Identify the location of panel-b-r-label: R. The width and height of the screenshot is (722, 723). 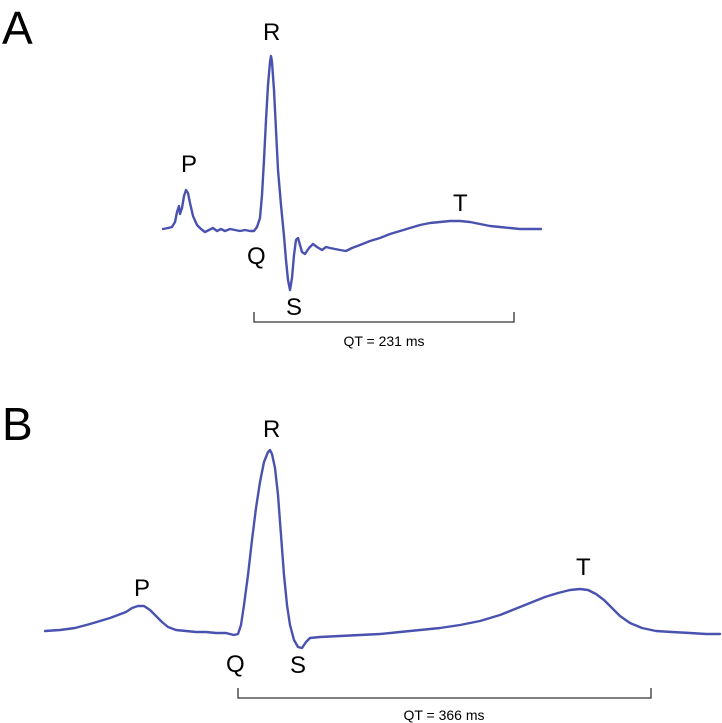
(271, 429).